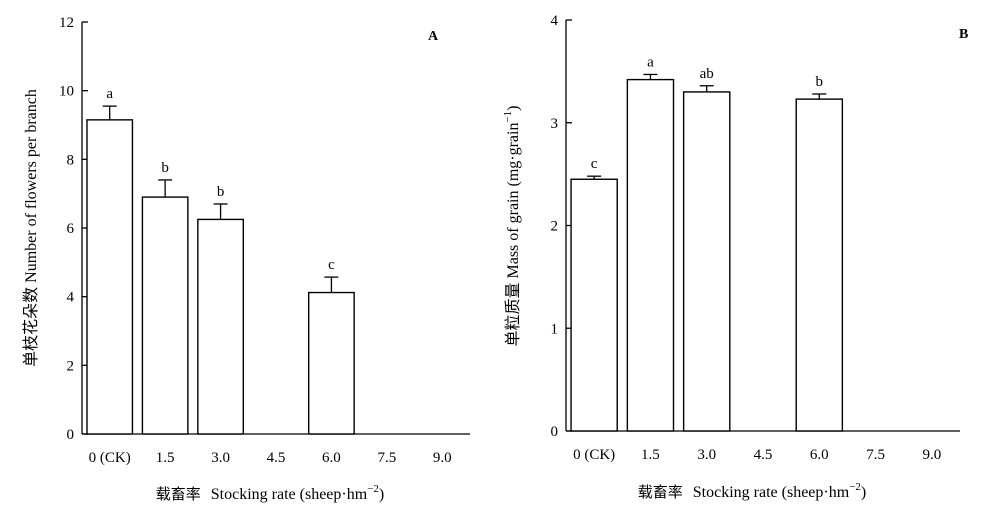  What do you see at coordinates (109, 94) in the screenshot?
I see `panel-a-significance-label: a` at bounding box center [109, 94].